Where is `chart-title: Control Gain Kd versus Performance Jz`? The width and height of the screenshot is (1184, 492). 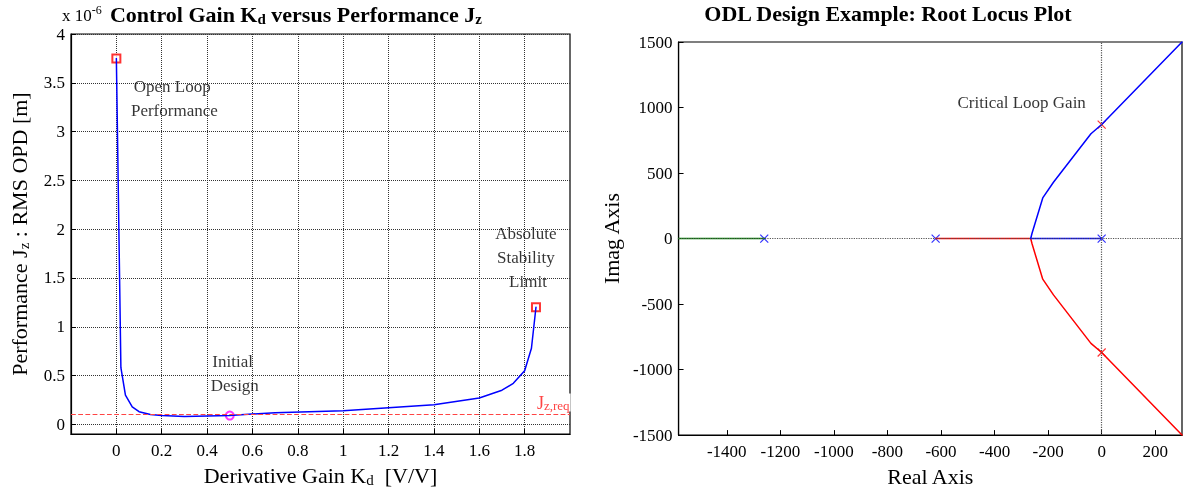
chart-title: Control Gain Kd versus Performance Jz is located at coordinates (296, 14).